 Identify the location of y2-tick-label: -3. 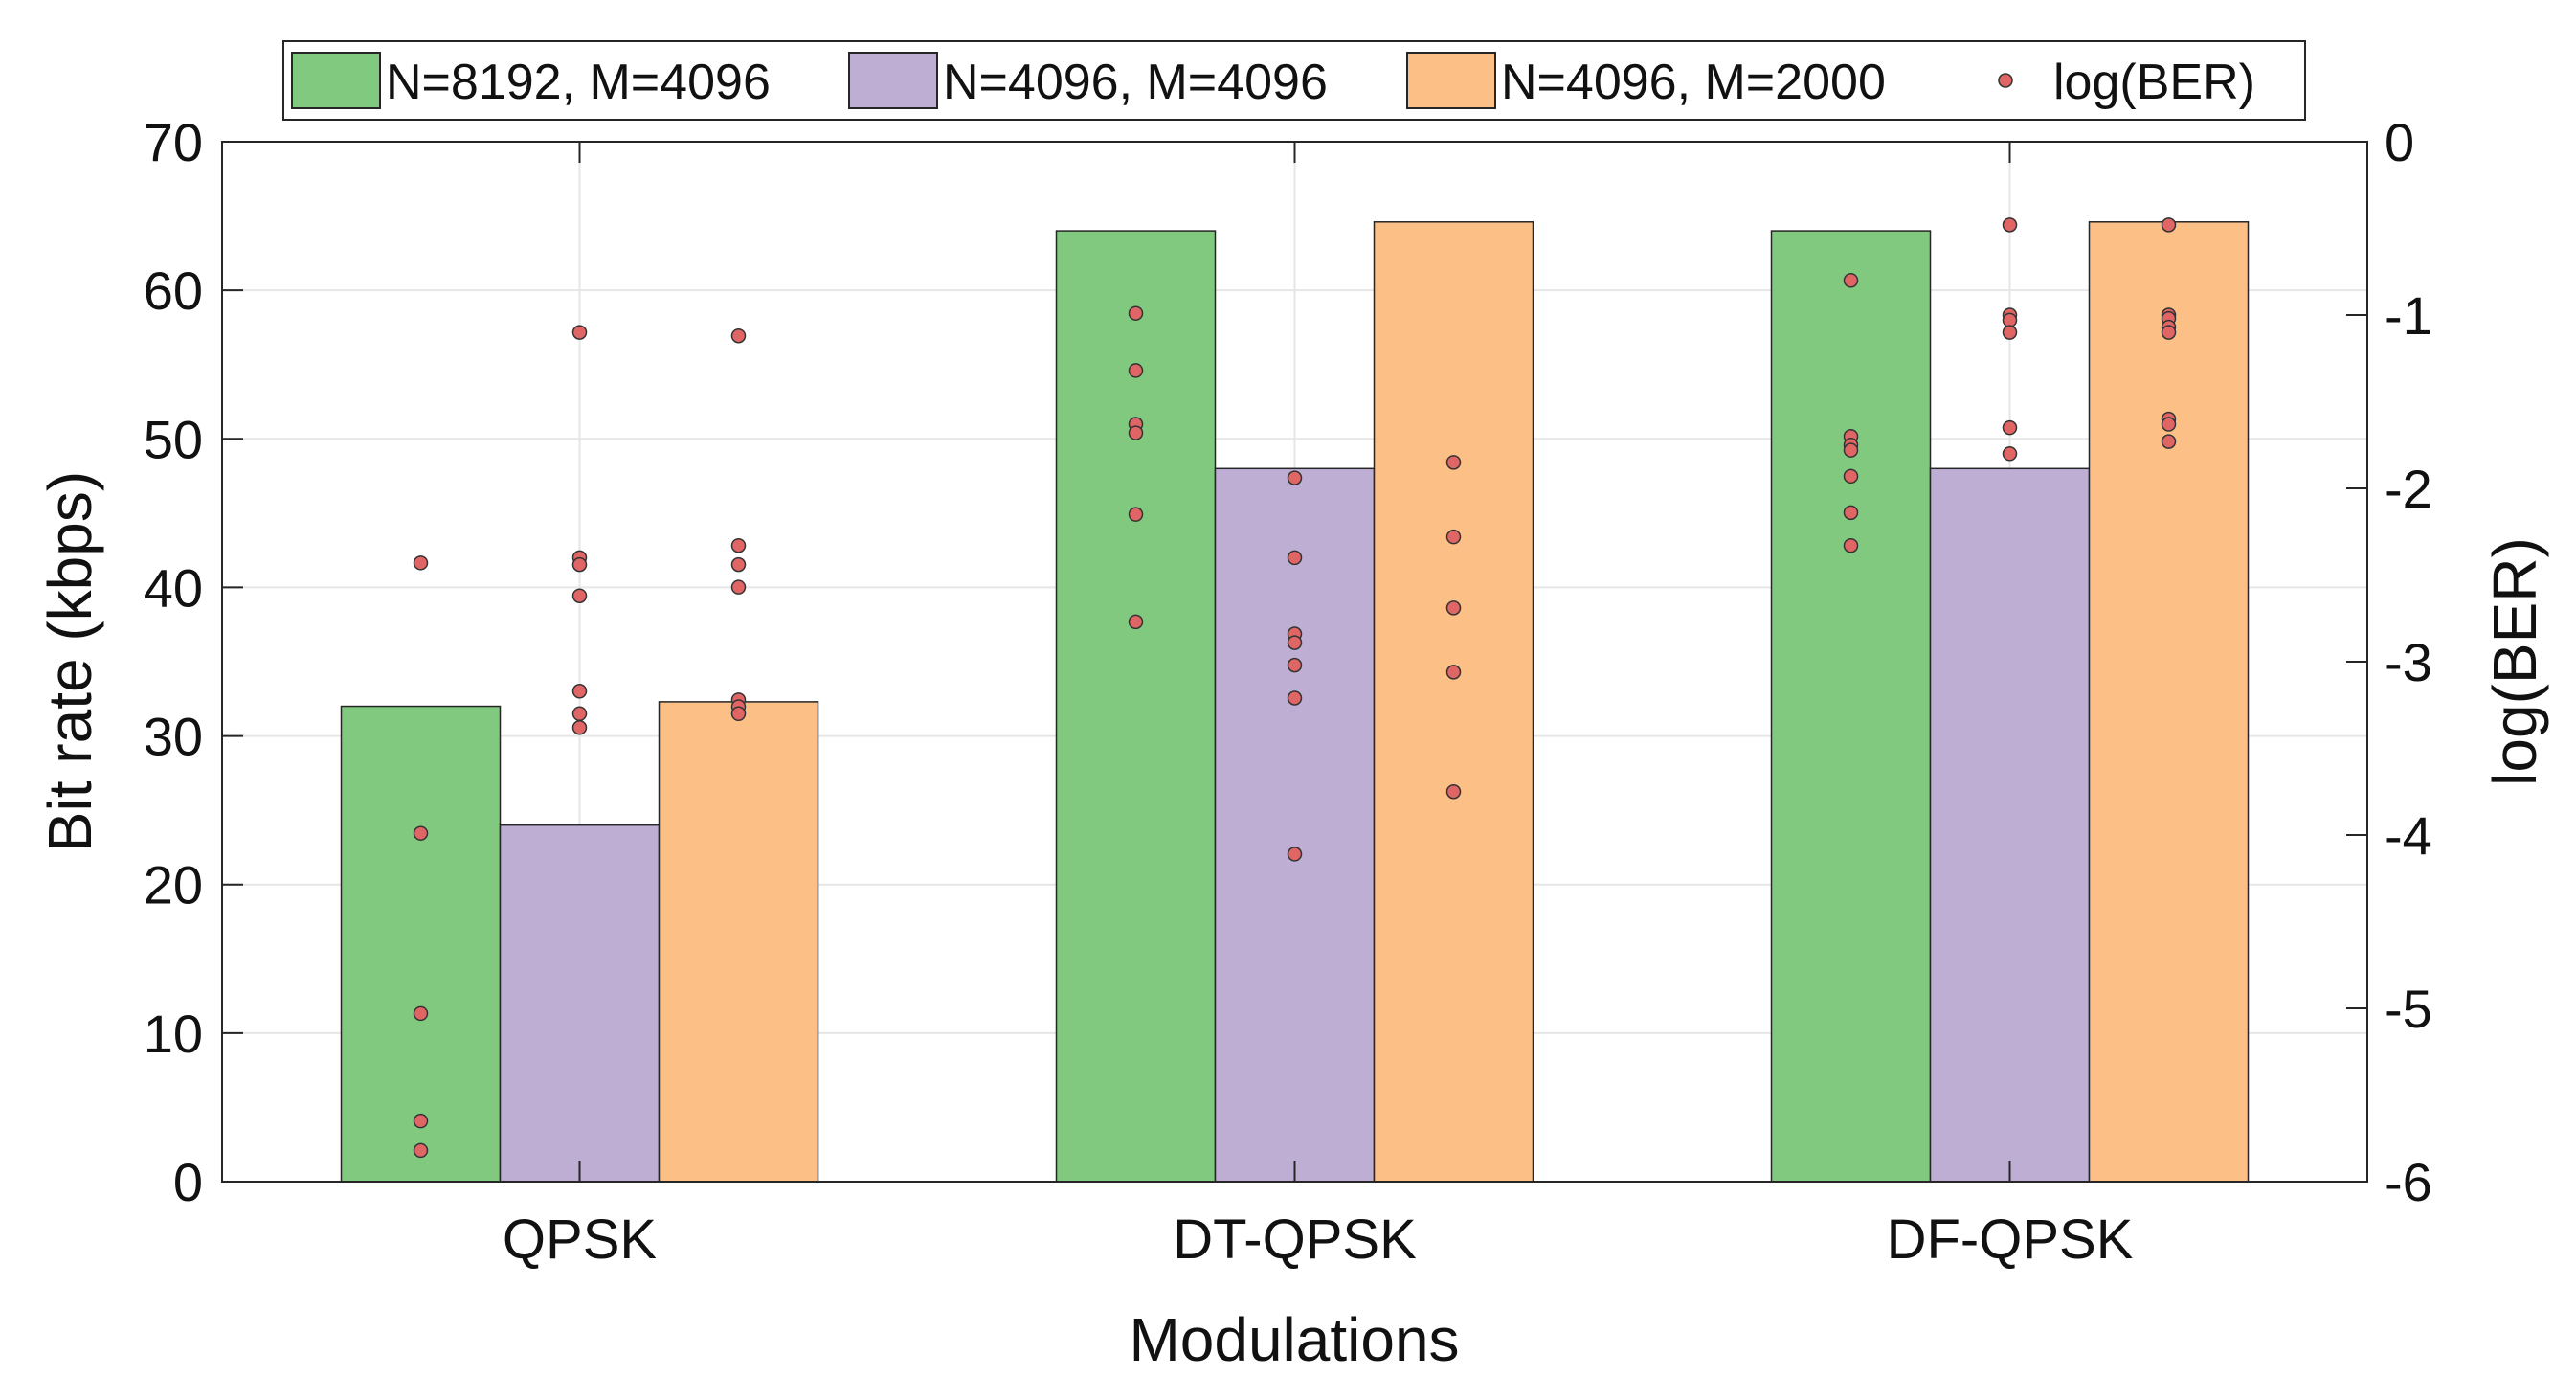
(2408, 662).